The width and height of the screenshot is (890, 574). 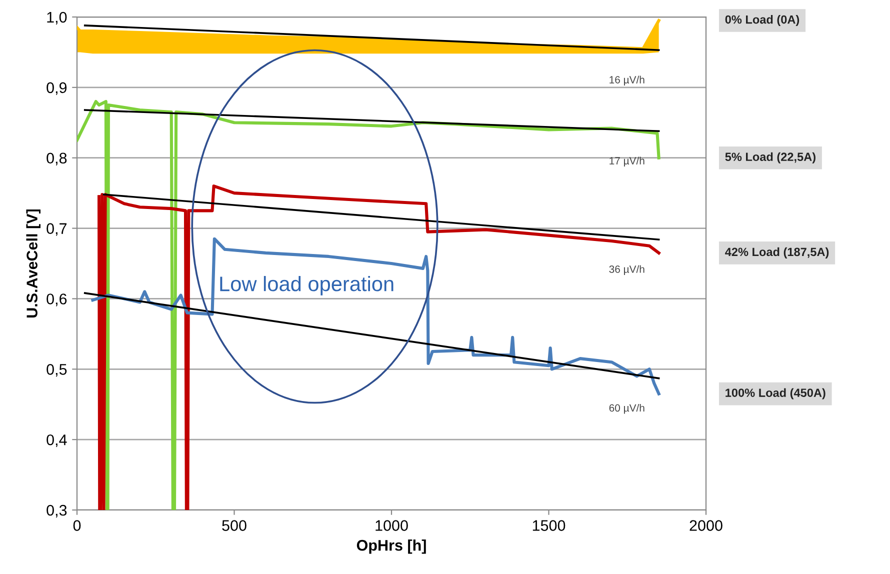 I want to click on text: 0% Load (0A), so click(x=762, y=20).